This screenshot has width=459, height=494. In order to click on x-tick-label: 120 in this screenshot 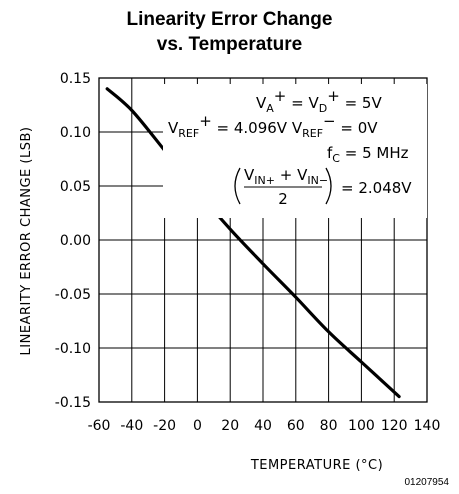, I will do `click(394, 426)`.